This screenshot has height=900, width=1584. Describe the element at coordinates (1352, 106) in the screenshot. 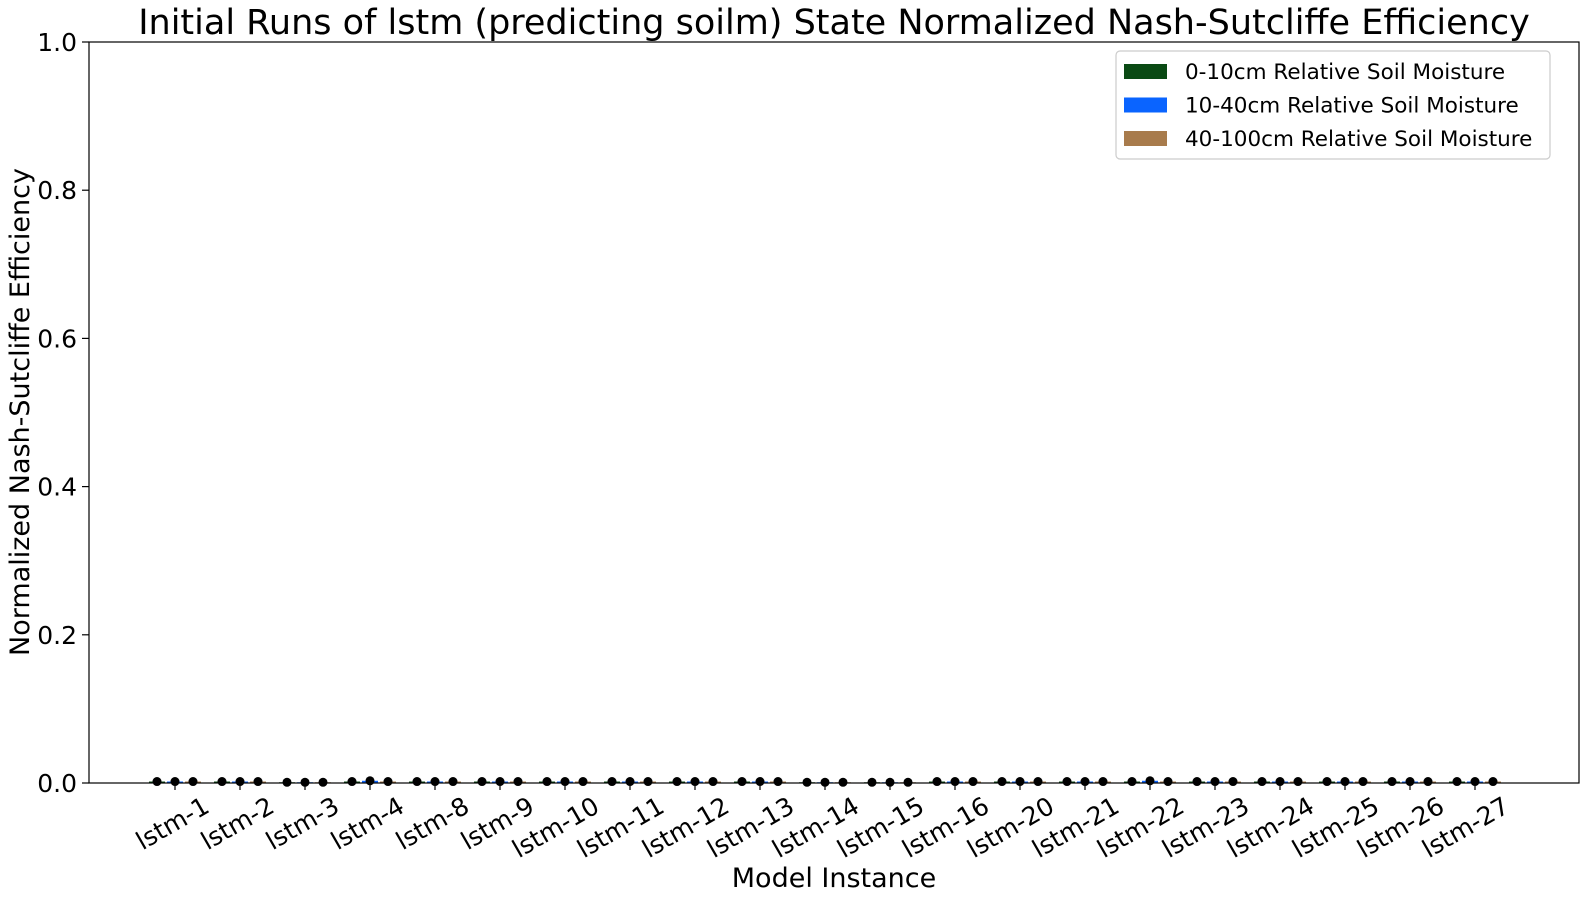

I see `legend-label: 10-40cm Relative Soil Moisture` at that location.